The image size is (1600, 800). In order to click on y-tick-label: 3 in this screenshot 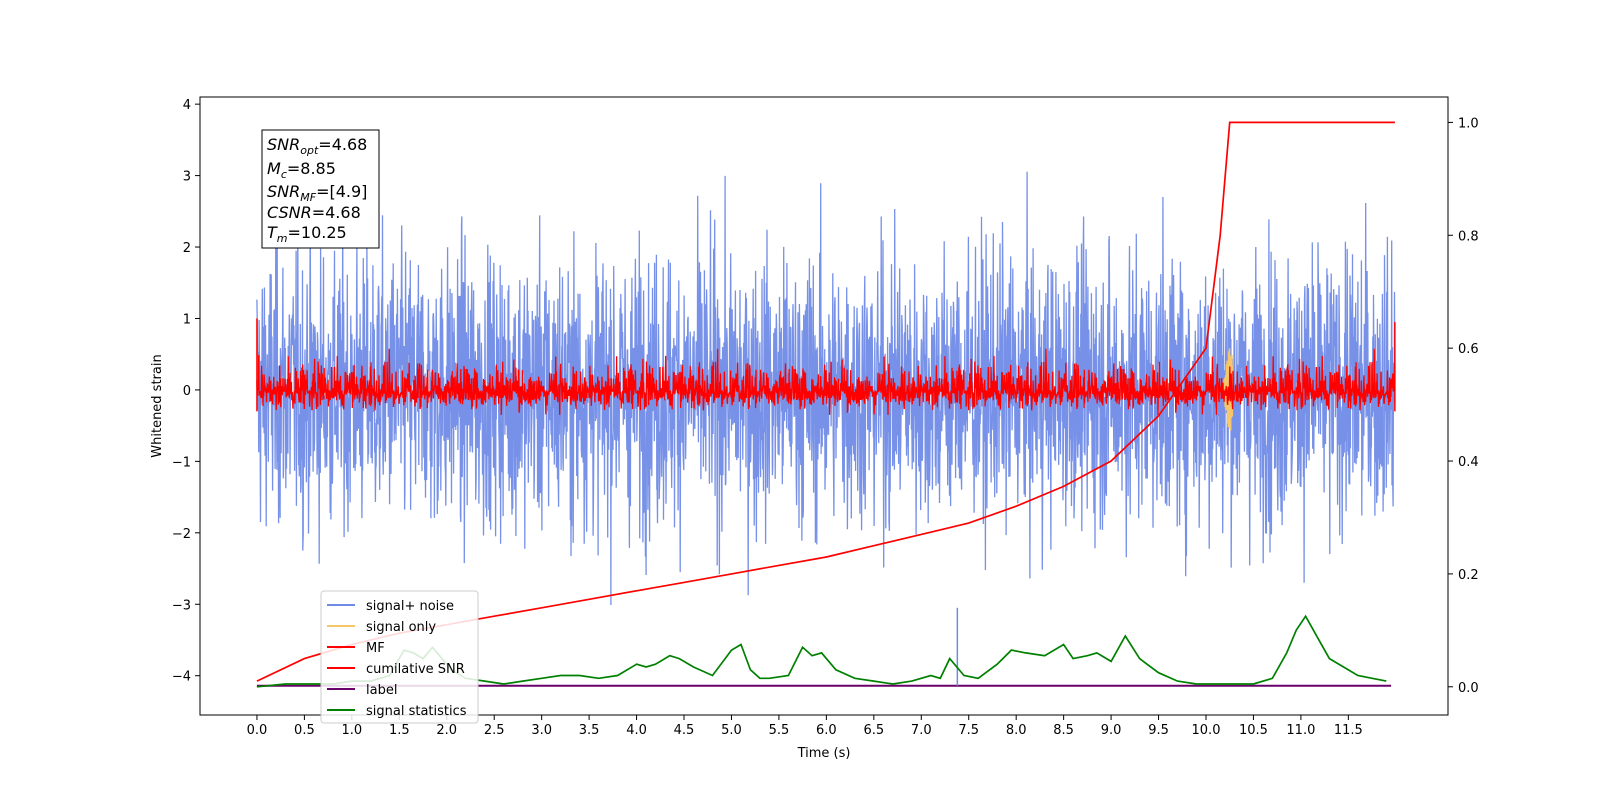, I will do `click(187, 177)`.